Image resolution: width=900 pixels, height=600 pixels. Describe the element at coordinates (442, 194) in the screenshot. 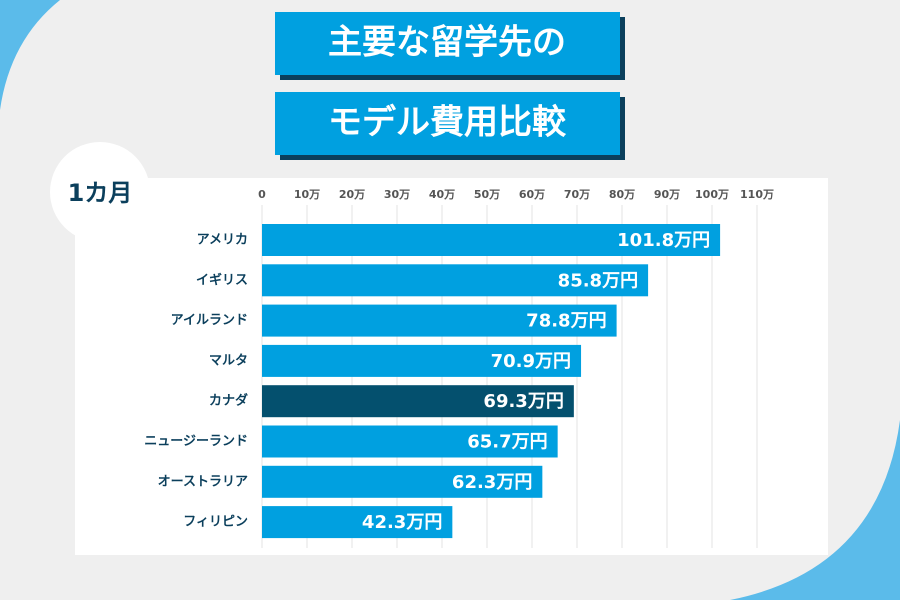

I see `x-tick-label: 40万` at that location.